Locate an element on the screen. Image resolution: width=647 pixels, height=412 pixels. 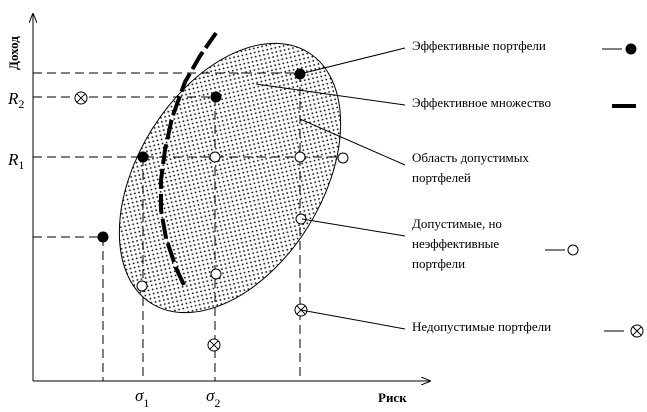
y-axis-title: Доход is located at coordinates (13, 53).